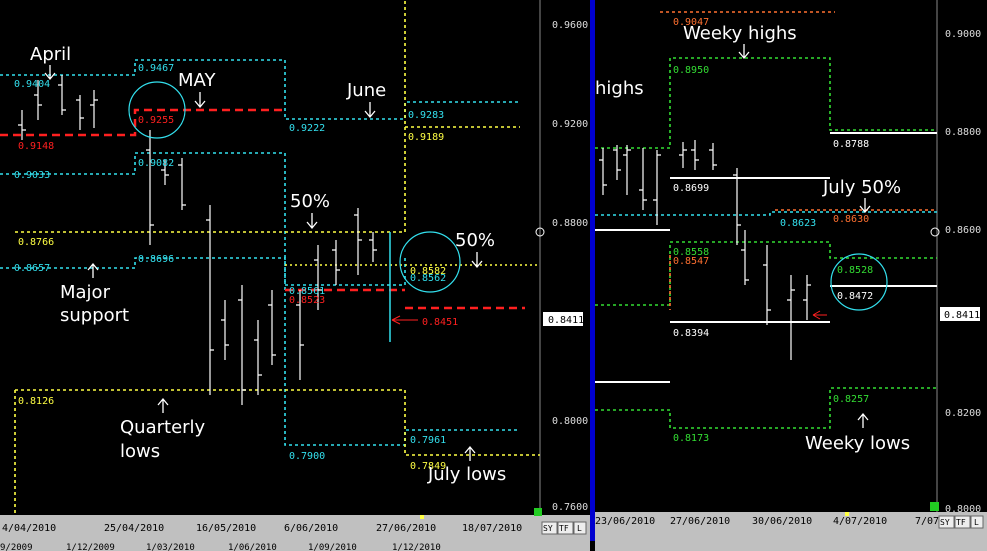 This screenshot has height=551, width=987. I want to click on sy-button: SY, so click(548, 528).